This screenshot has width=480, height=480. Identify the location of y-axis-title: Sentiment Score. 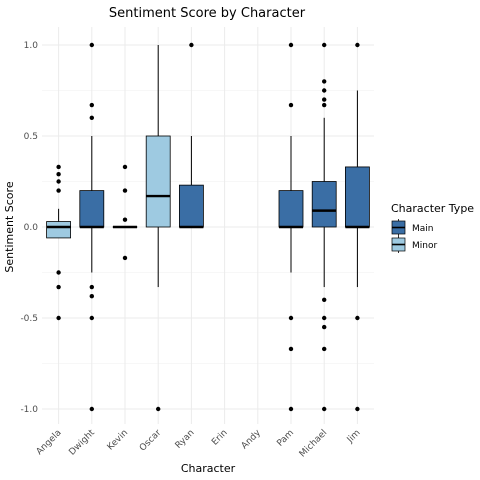
(9, 226).